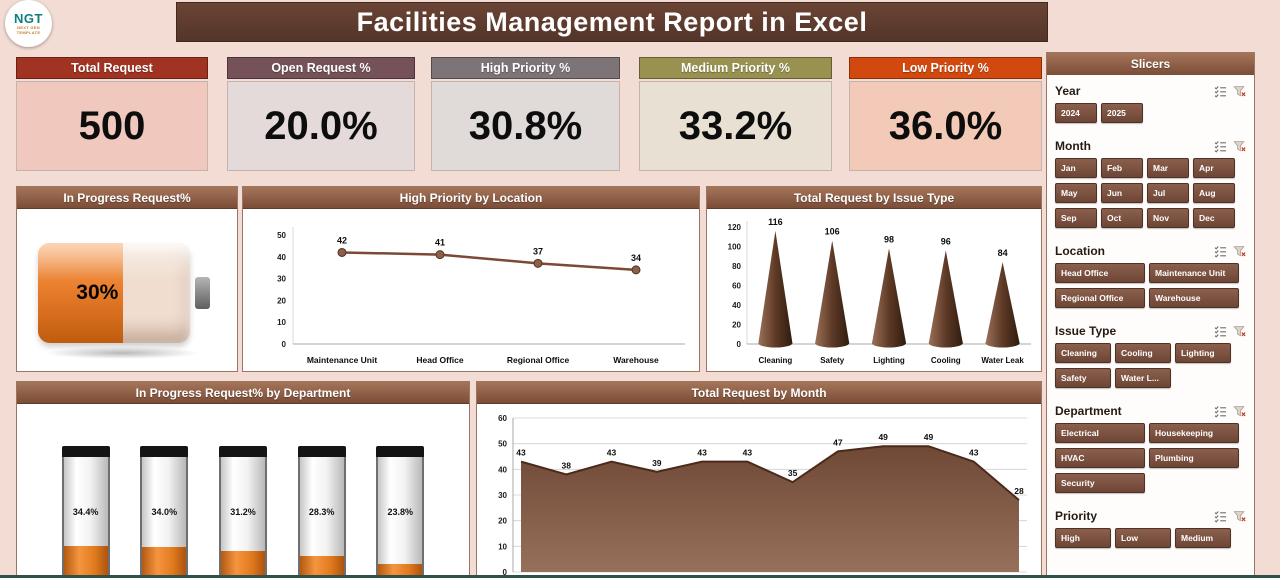 This screenshot has width=1280, height=578. What do you see at coordinates (736, 266) in the screenshot?
I see `svg-text: 80` at bounding box center [736, 266].